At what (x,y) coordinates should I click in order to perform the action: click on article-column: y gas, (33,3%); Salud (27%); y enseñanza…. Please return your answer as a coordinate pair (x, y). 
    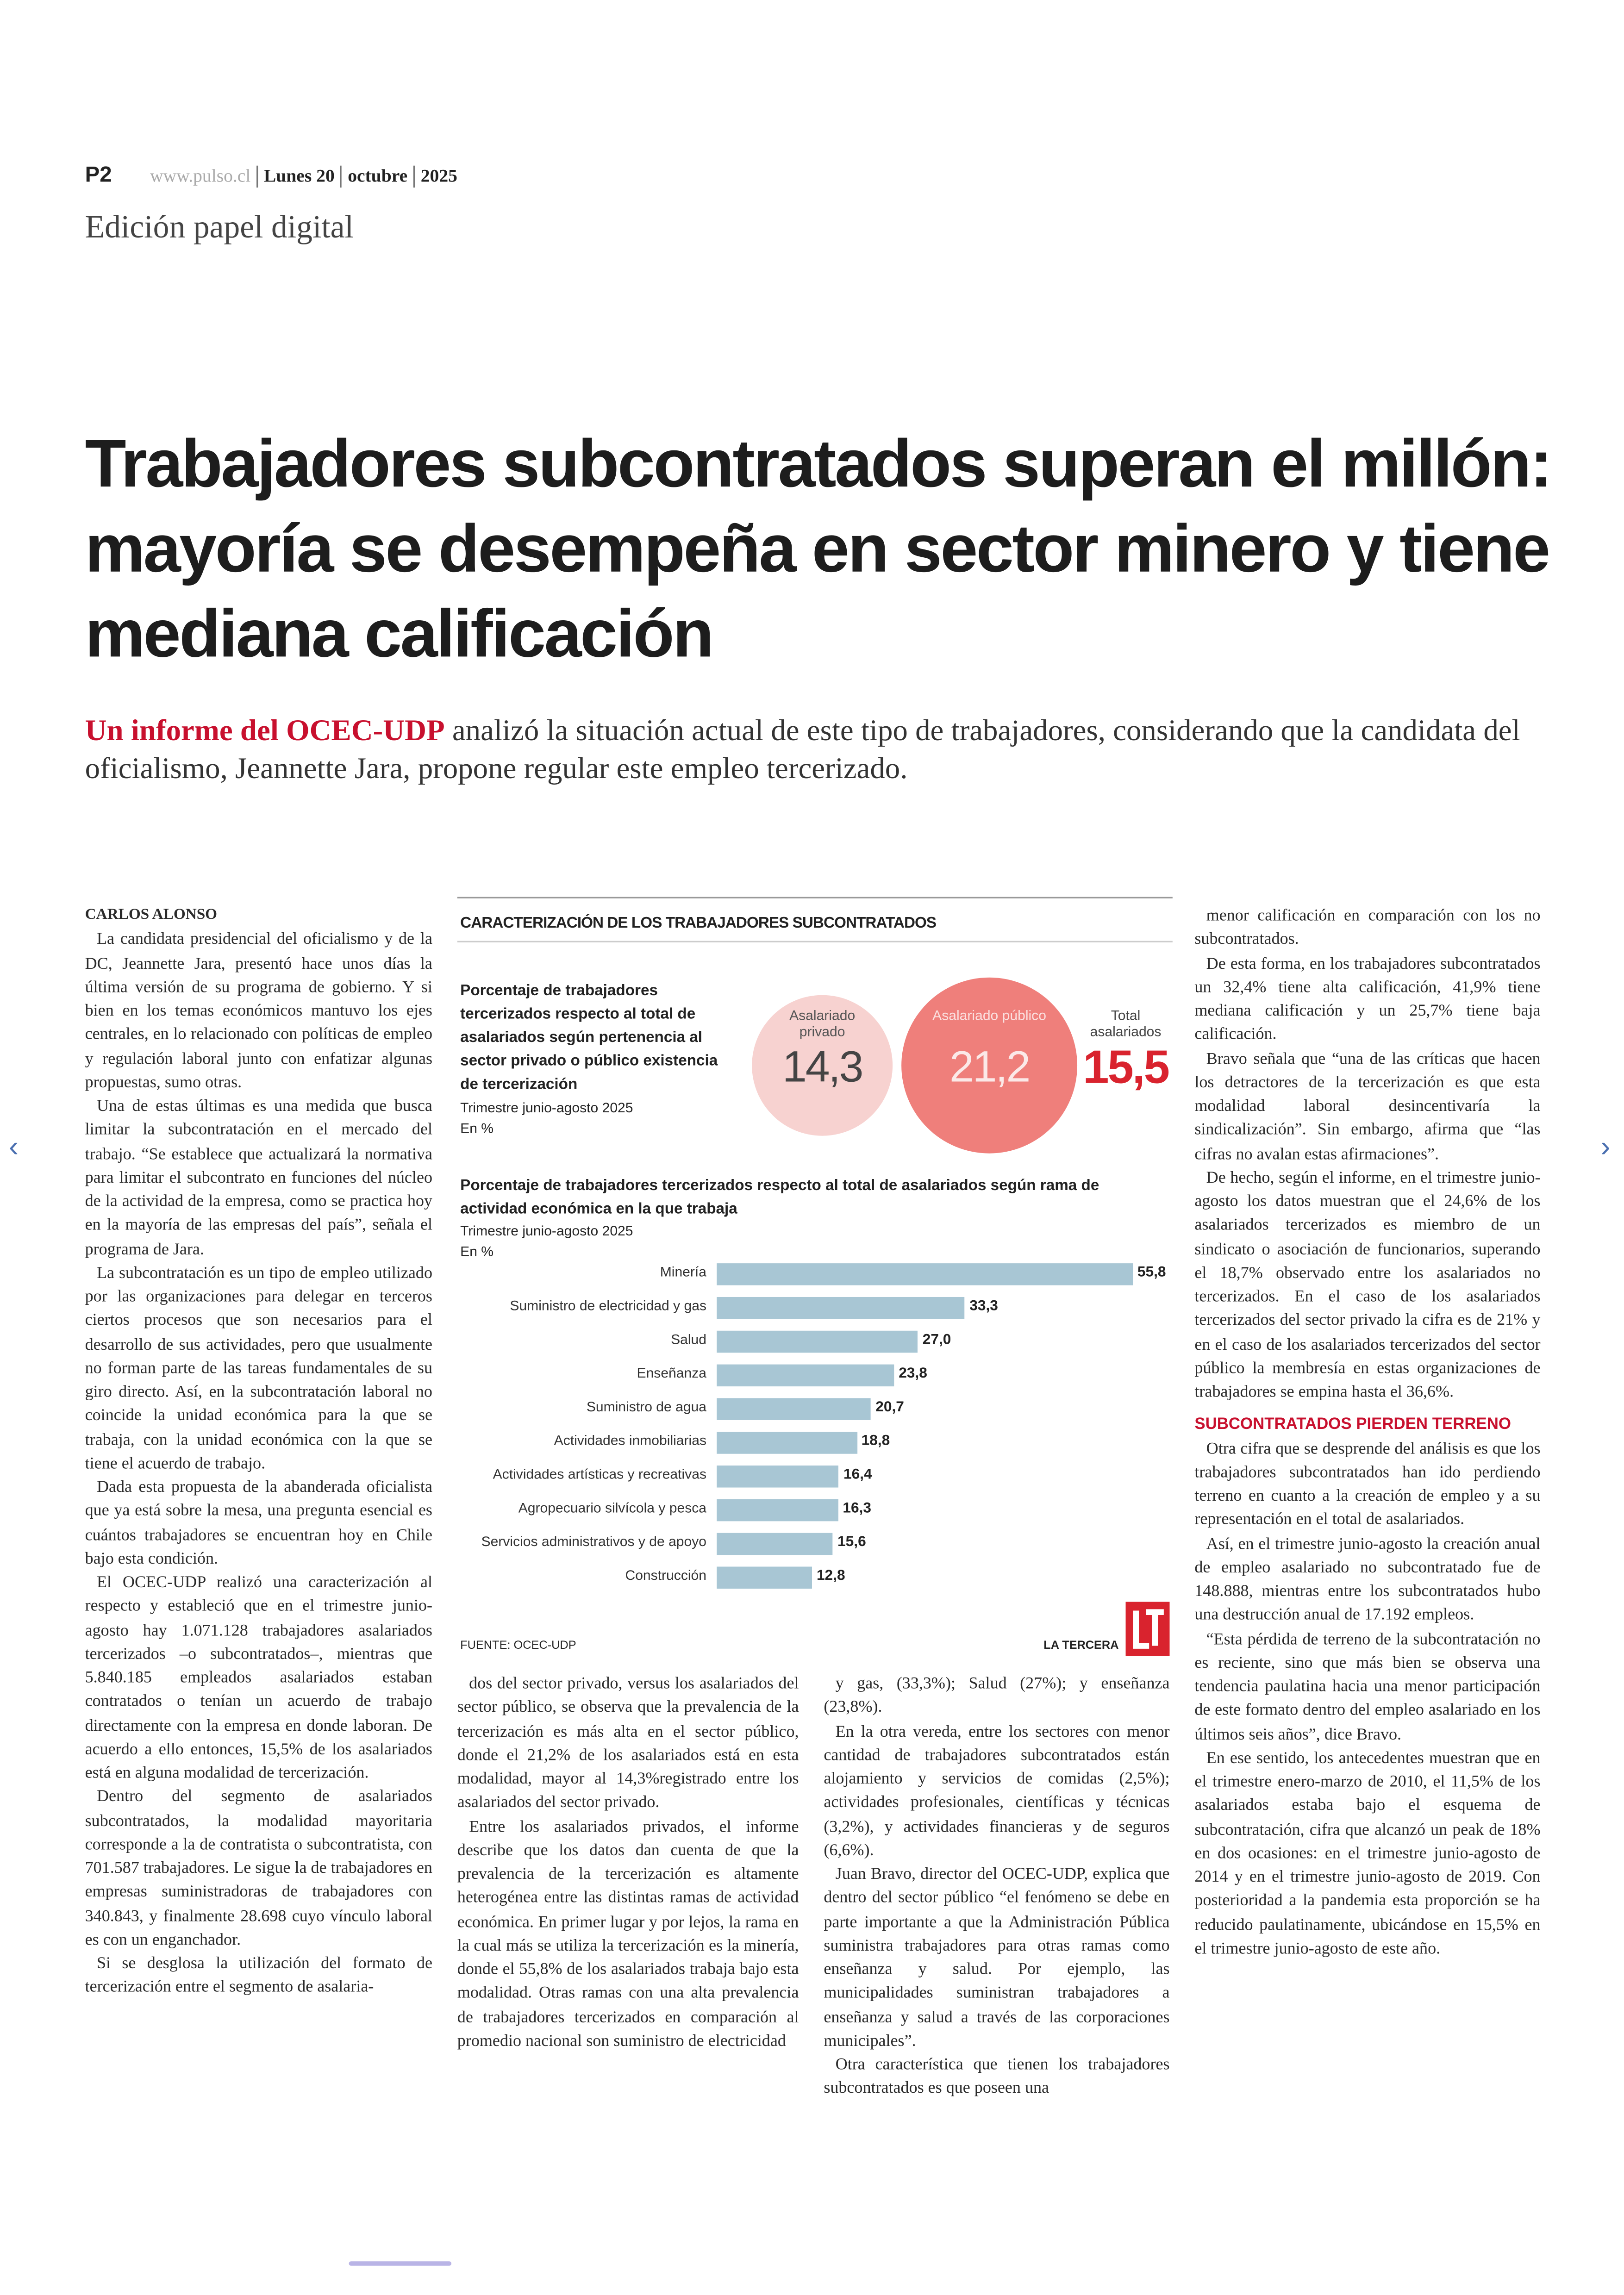
    Looking at the image, I should click on (996, 1886).